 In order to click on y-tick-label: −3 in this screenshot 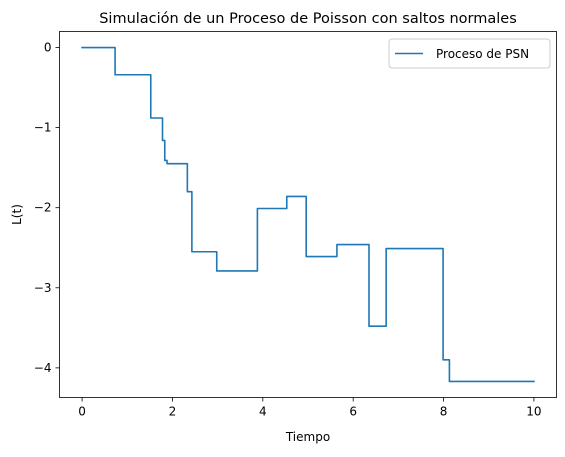, I will do `click(43, 288)`.